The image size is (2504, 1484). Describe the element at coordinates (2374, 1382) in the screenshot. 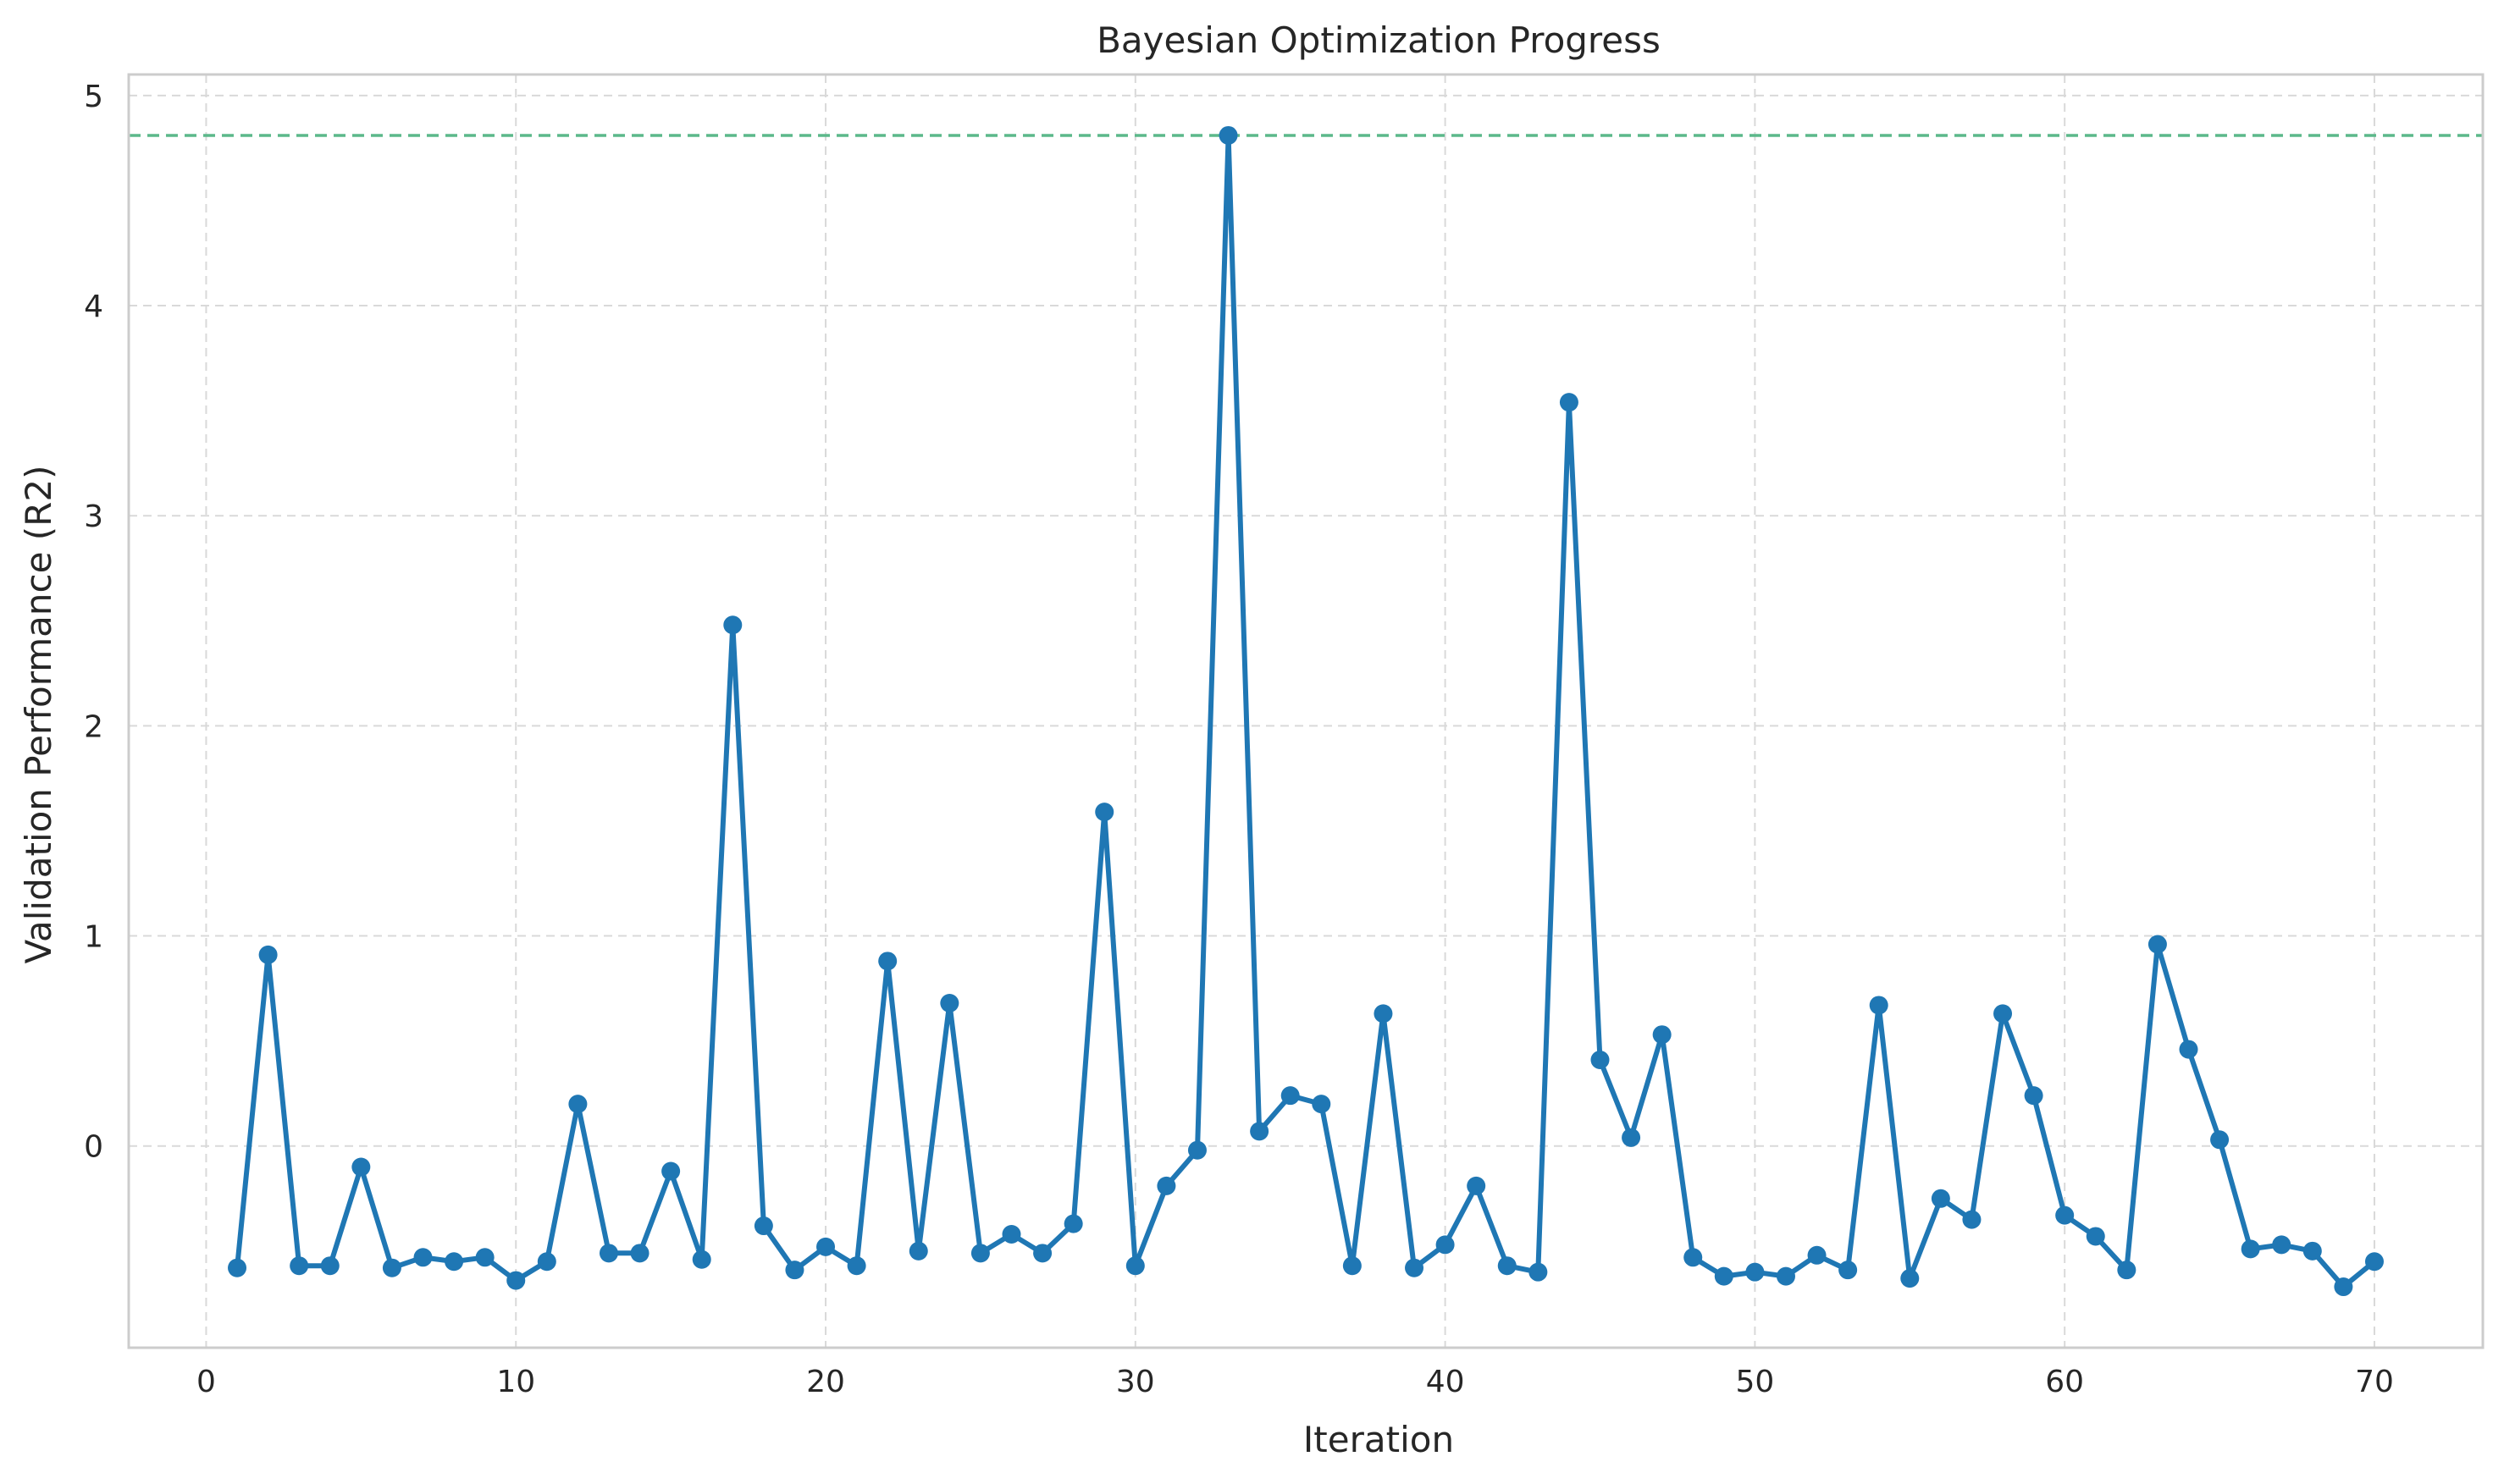

I see `x-tick-label: 70` at that location.